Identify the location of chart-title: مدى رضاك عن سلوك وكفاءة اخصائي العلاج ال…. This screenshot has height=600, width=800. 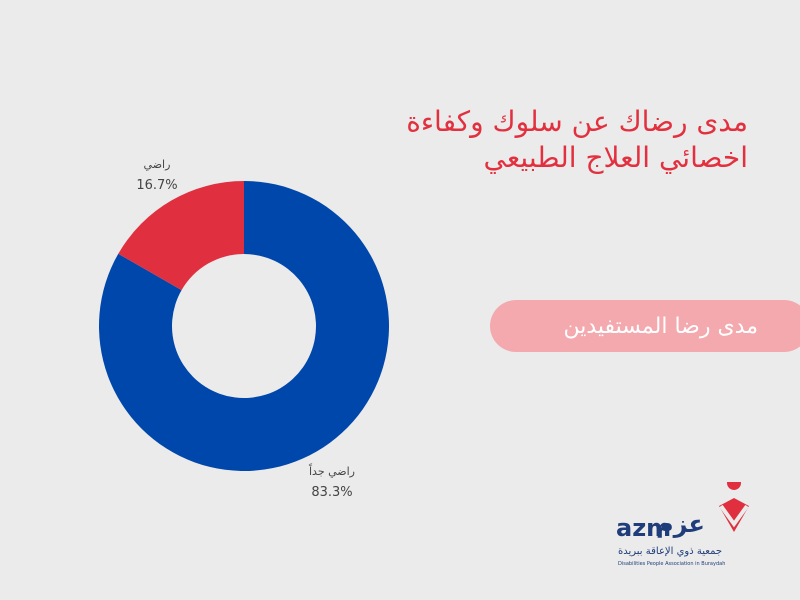
(577, 139).